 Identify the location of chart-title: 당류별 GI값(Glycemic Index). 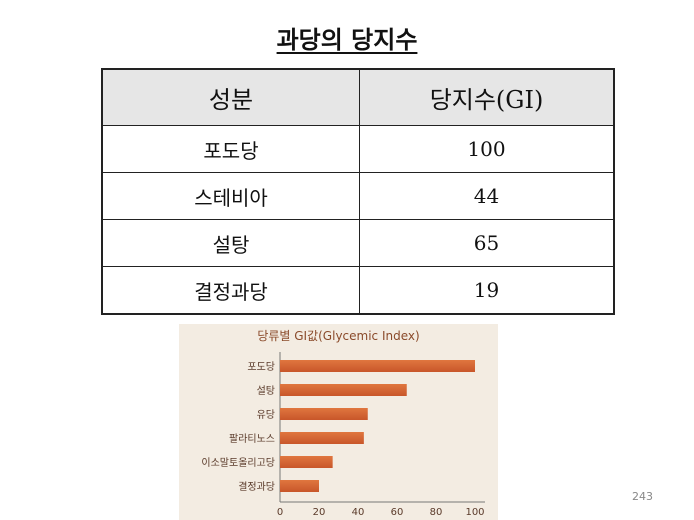
(338, 336).